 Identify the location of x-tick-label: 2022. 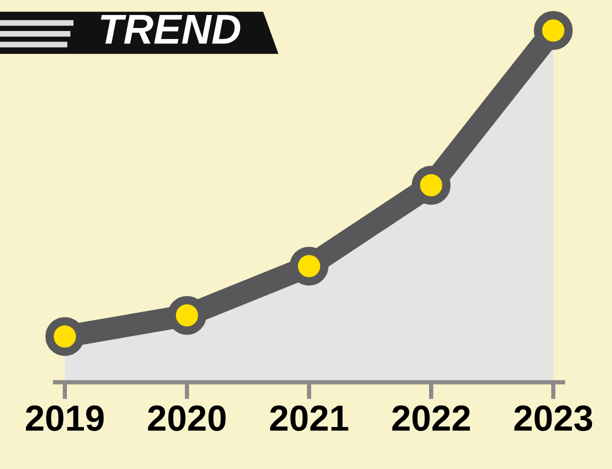
(431, 418).